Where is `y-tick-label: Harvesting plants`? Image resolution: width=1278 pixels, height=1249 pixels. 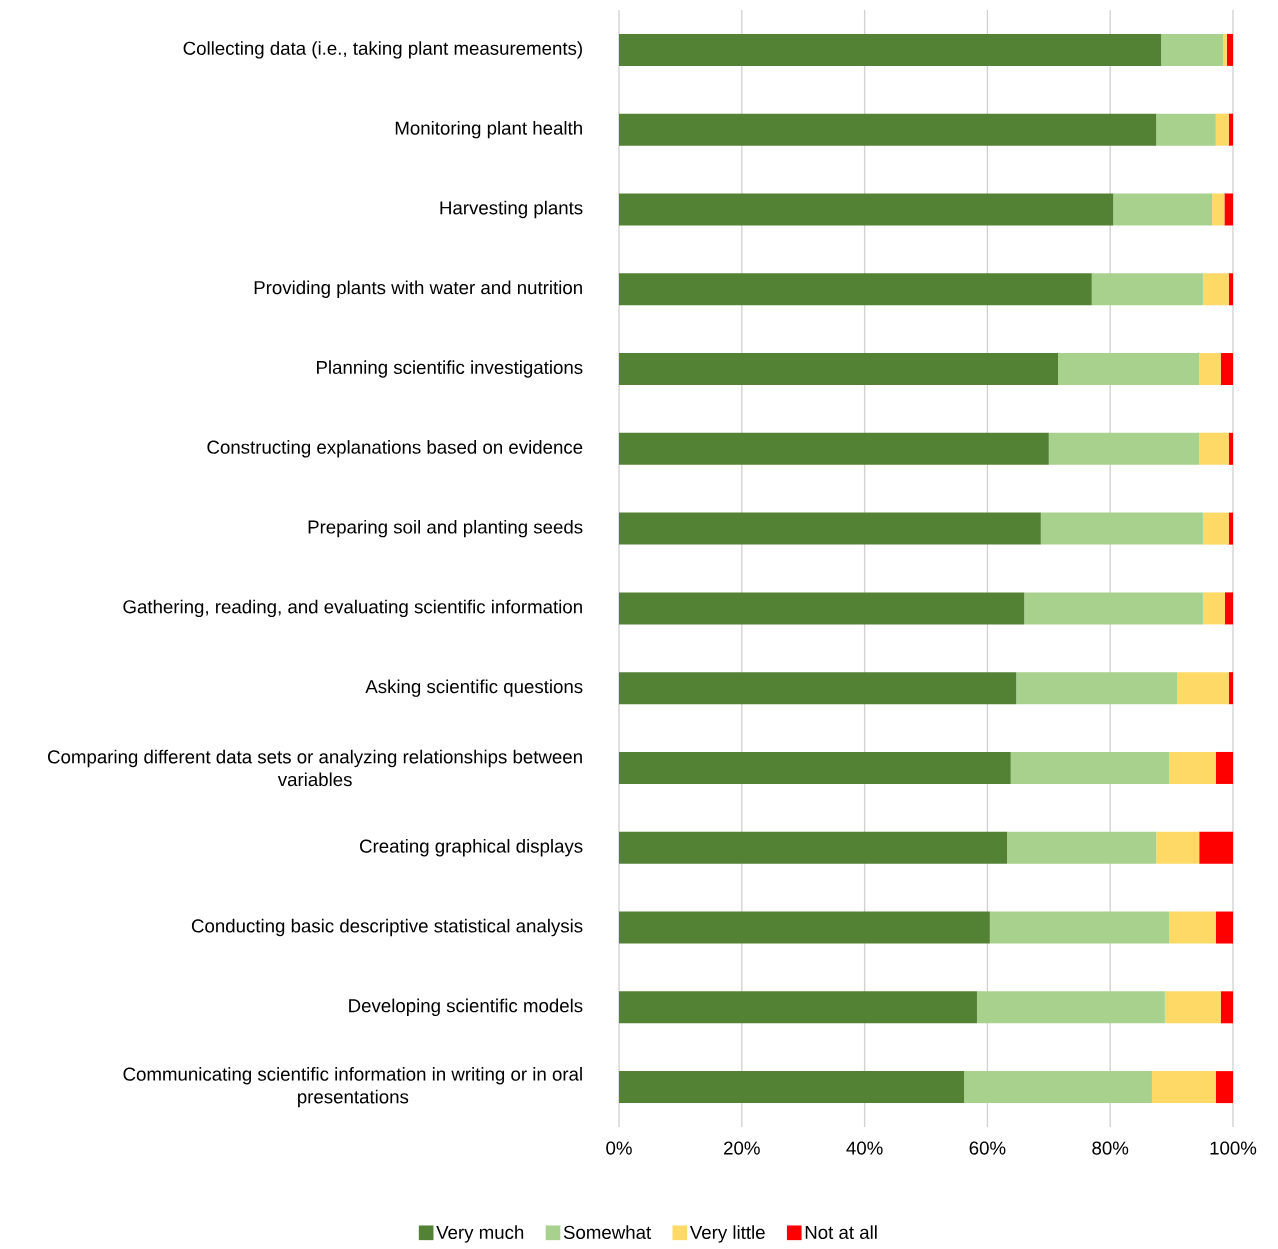
y-tick-label: Harvesting plants is located at coordinates (511, 209).